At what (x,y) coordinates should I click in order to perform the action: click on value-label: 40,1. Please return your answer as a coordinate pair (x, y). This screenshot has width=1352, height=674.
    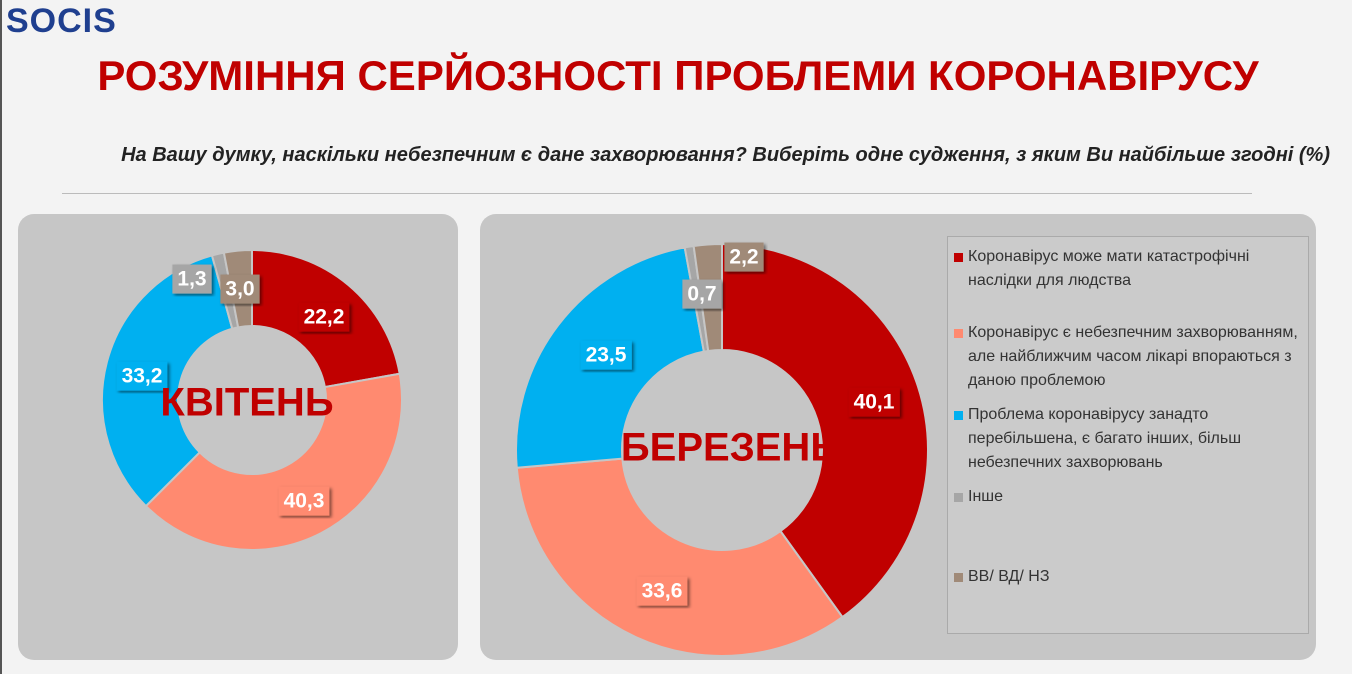
    Looking at the image, I should click on (874, 402).